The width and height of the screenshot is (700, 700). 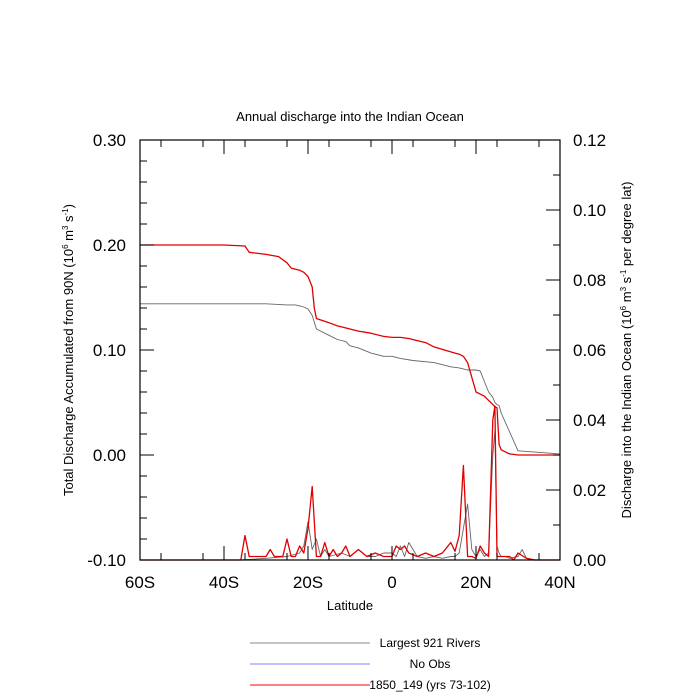 I want to click on y-left-tick-label: 0.30, so click(x=109, y=140).